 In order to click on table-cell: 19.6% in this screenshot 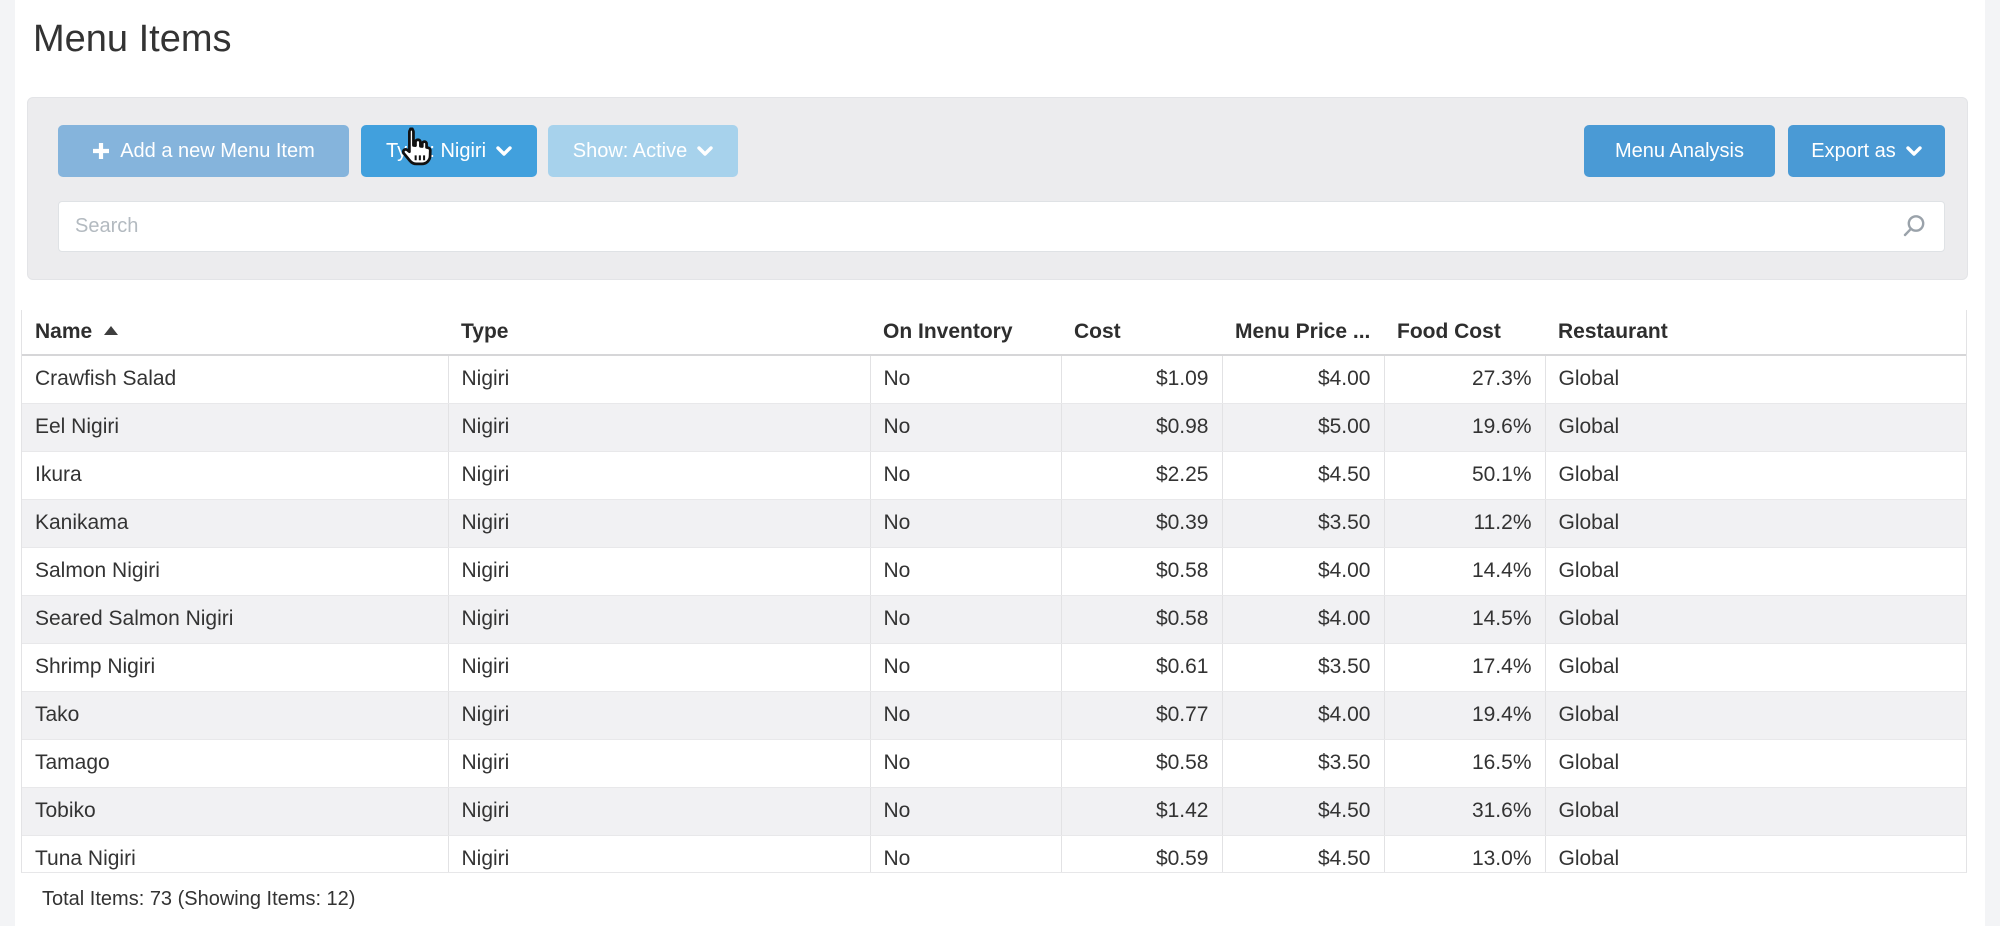, I will do `click(1464, 427)`.